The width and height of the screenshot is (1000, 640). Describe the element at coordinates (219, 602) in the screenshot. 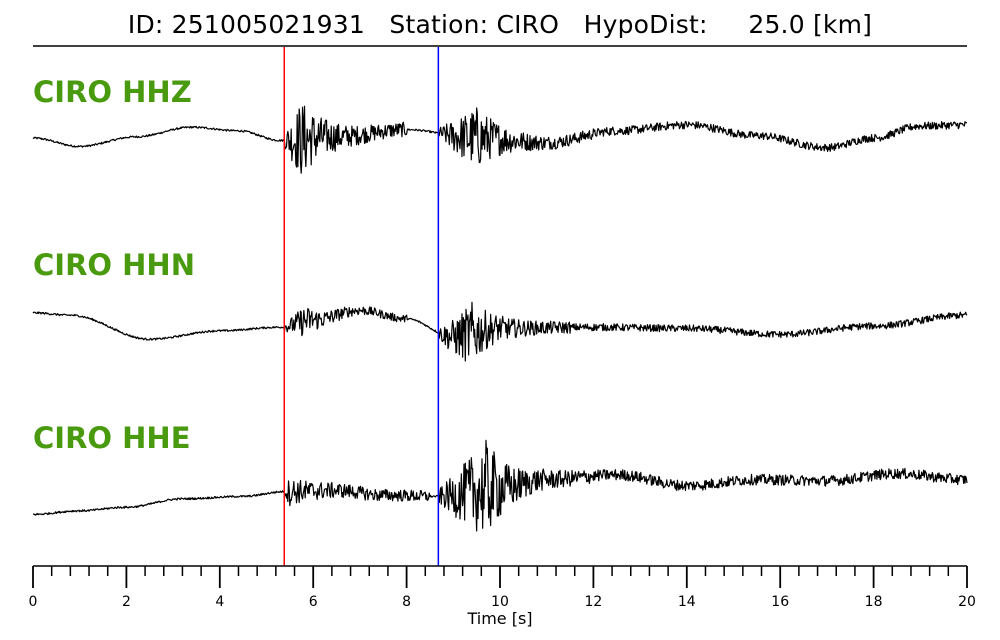

I see `x-tick-label: 4` at that location.